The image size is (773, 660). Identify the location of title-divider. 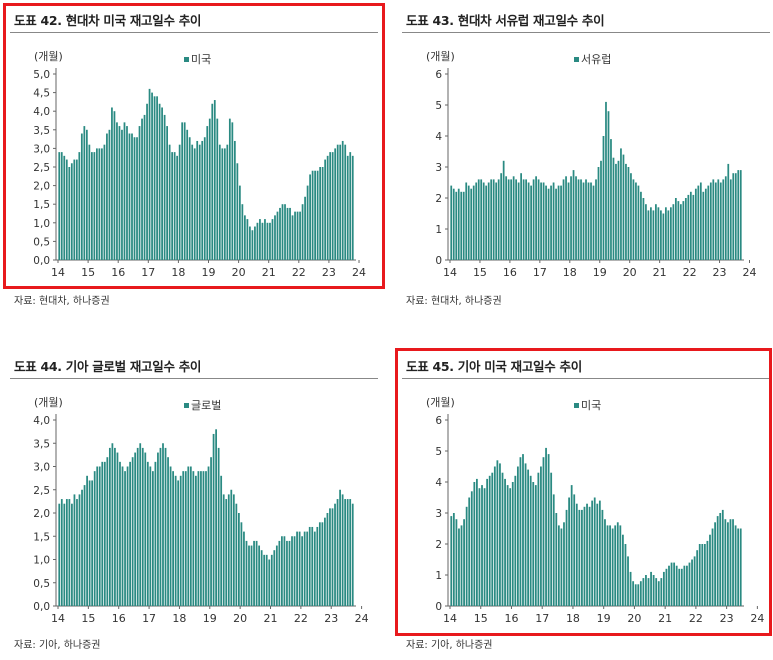
(586, 378).